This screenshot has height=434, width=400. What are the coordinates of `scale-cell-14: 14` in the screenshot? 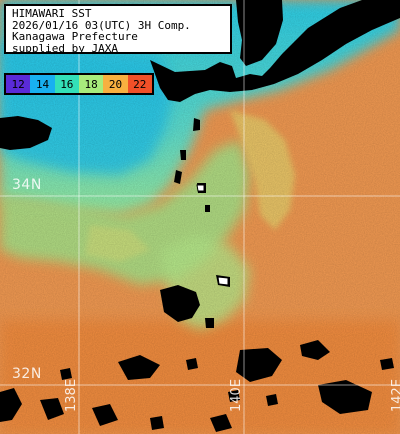 It's located at (42, 84).